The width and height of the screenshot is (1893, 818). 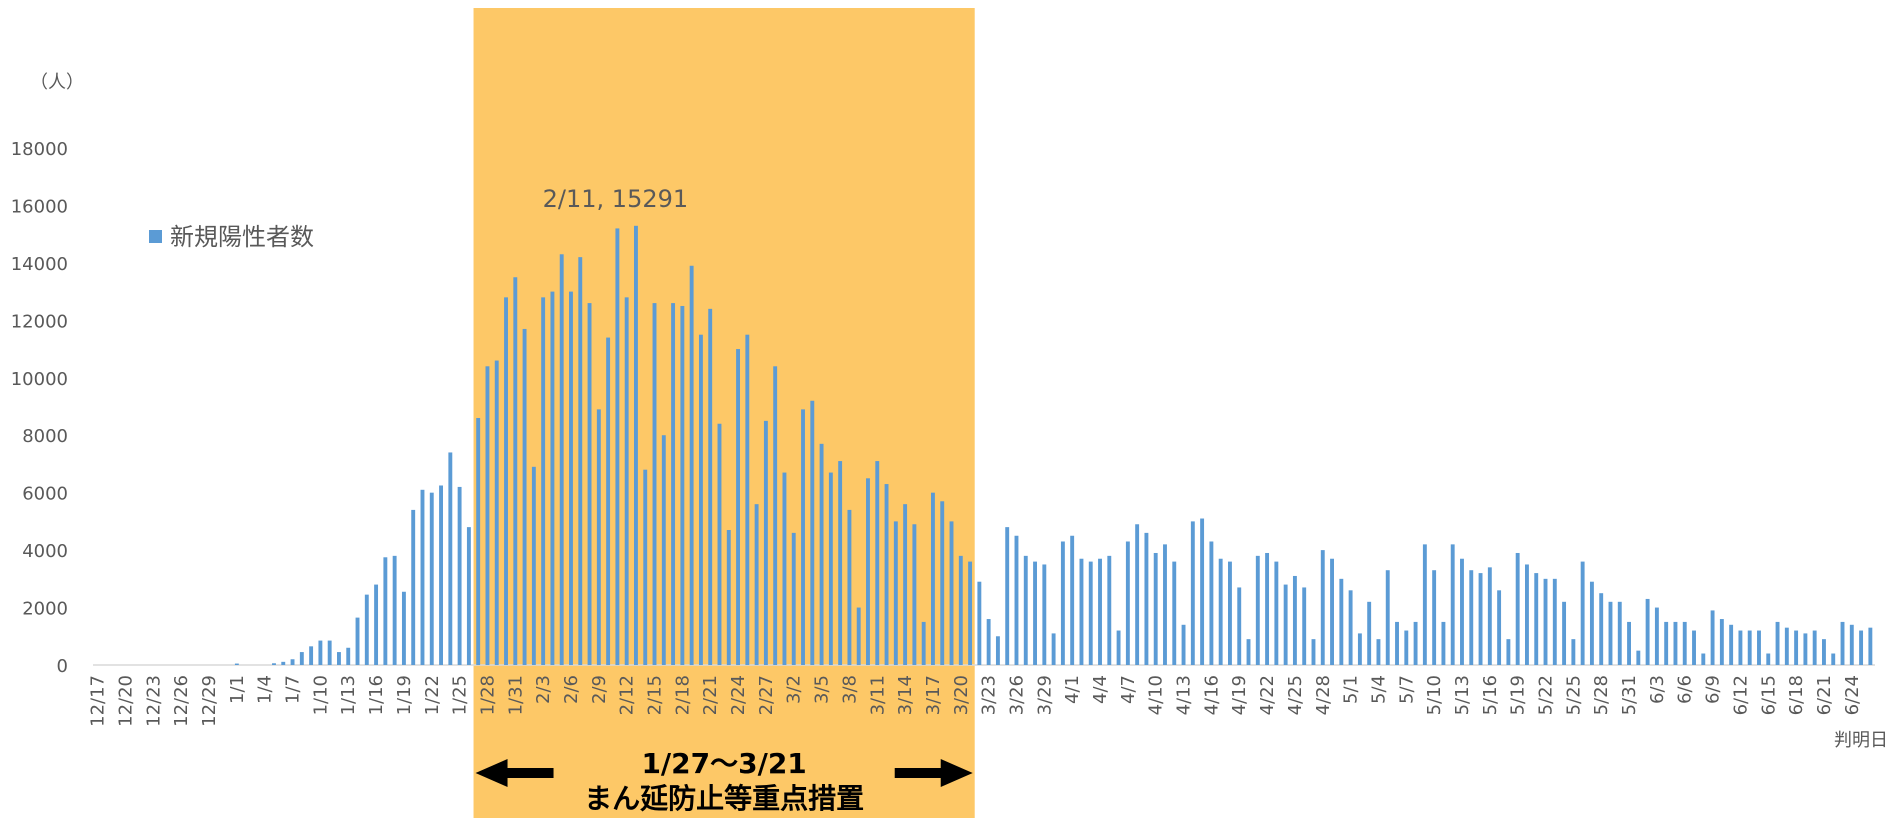 What do you see at coordinates (1128, 689) in the screenshot?
I see `x-tick-label: 4/7` at bounding box center [1128, 689].